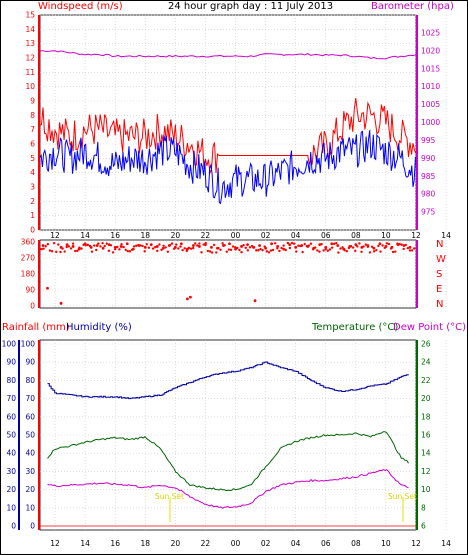 The image size is (468, 555). What do you see at coordinates (11, 489) in the screenshot?
I see `humidity-tick-label: 20` at bounding box center [11, 489].